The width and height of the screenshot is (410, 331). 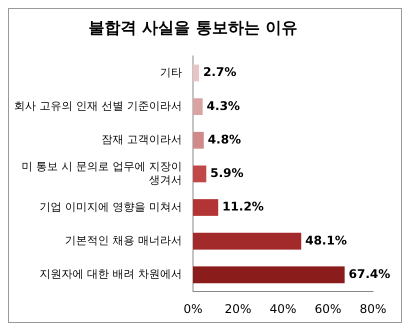 I want to click on x-tick-label: 80%, so click(x=373, y=309).